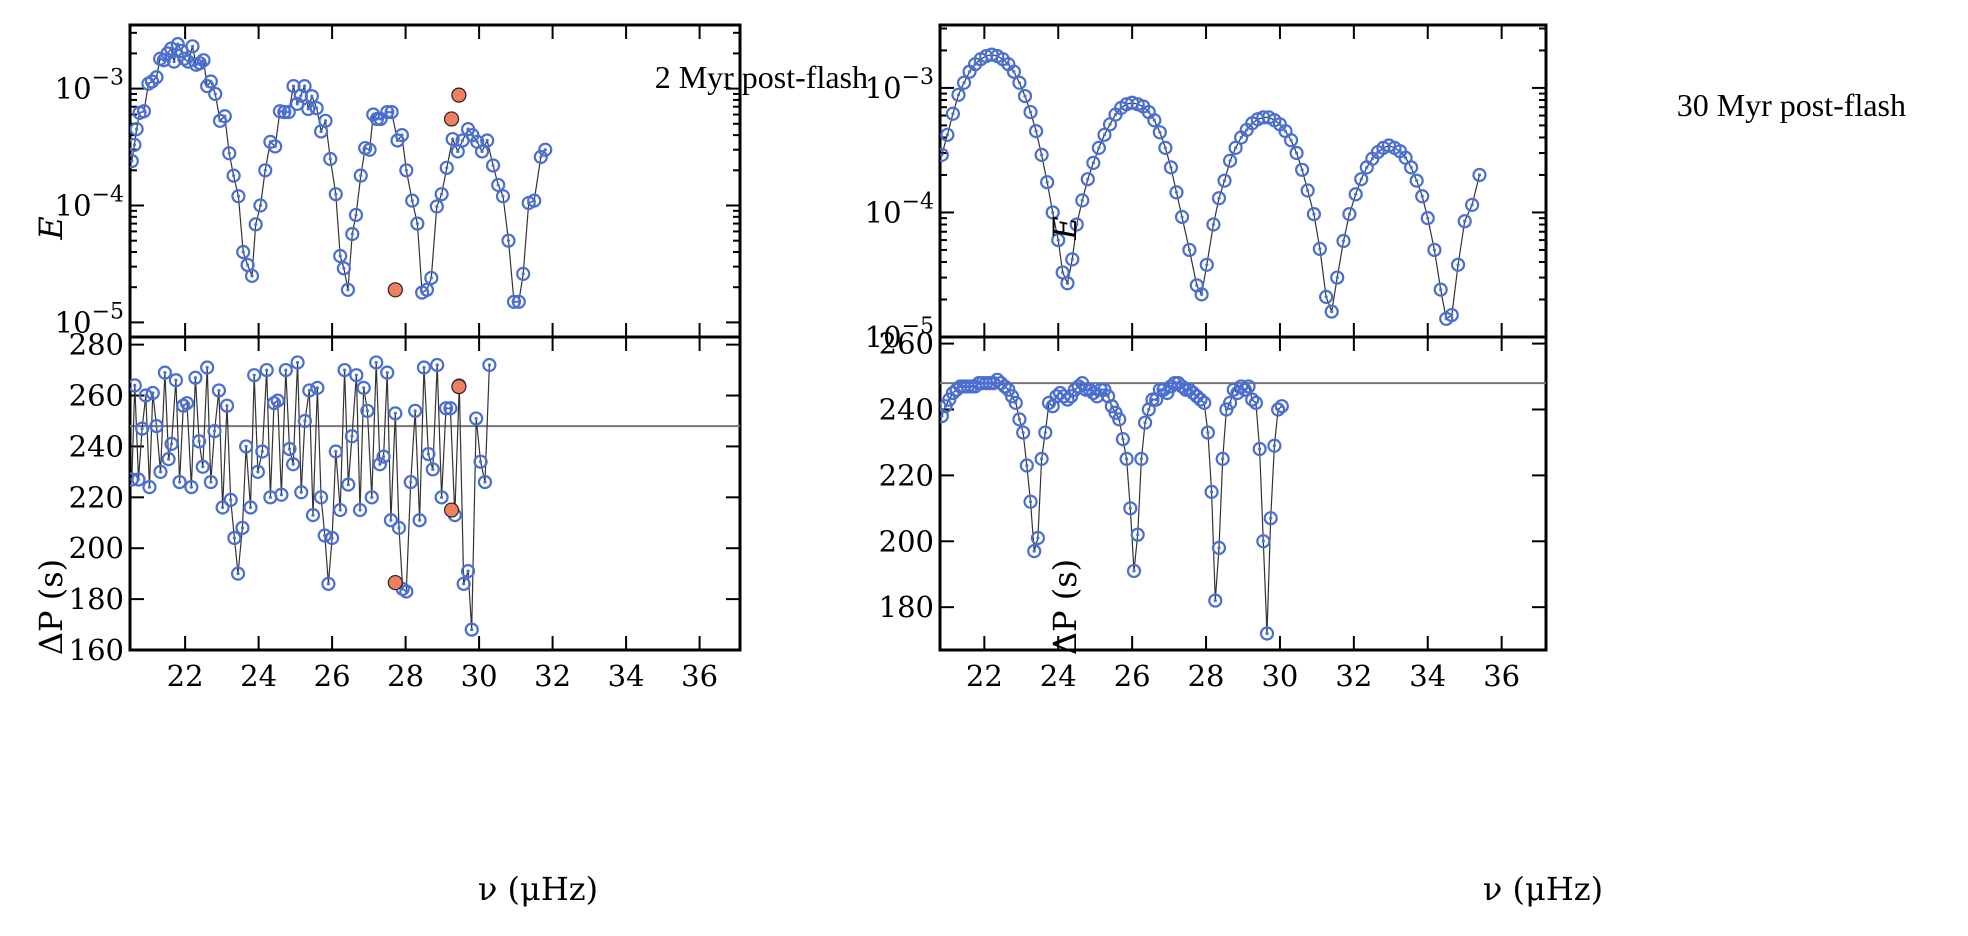  What do you see at coordinates (1427, 676) in the screenshot?
I see `right-xtick-label: 34` at bounding box center [1427, 676].